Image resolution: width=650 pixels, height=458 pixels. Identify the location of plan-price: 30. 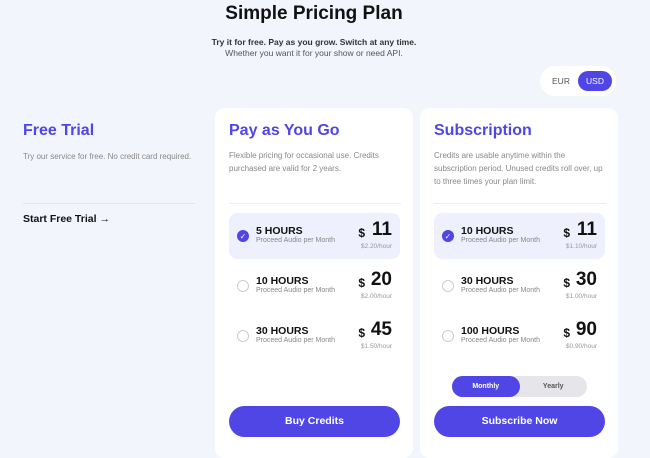
(586, 279).